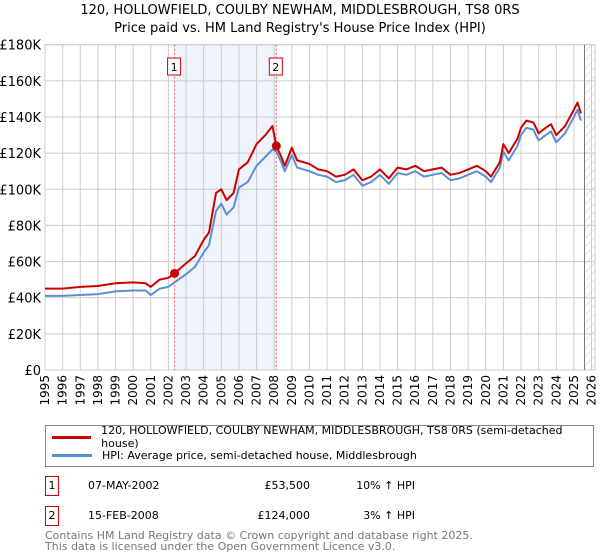 The width and height of the screenshot is (600, 560). Describe the element at coordinates (52, 486) in the screenshot. I see `transaction-marker: 1` at that location.